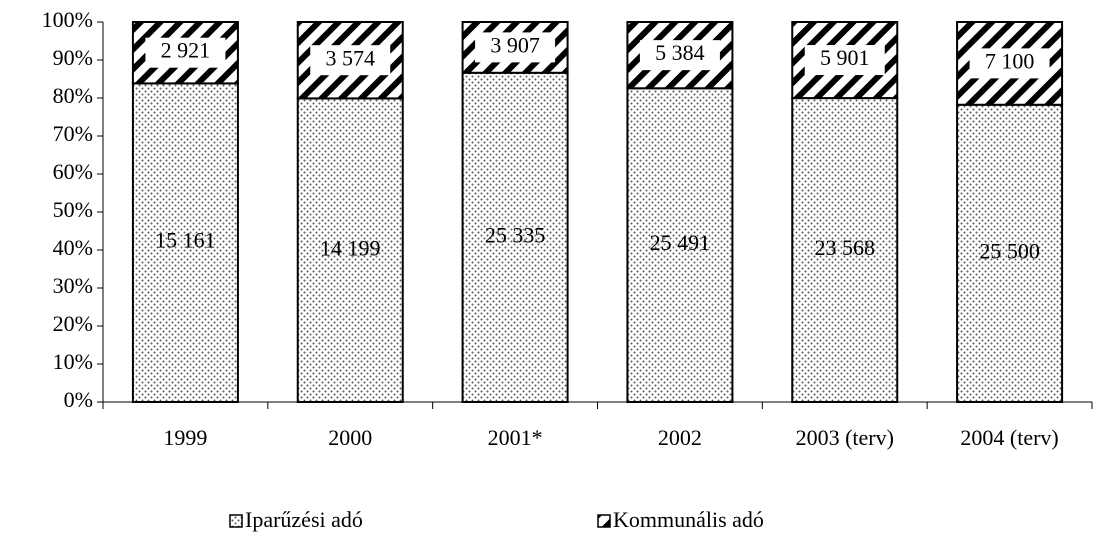  Describe the element at coordinates (1009, 437) in the screenshot. I see `x-tick-label: 2004 (terv)` at that location.